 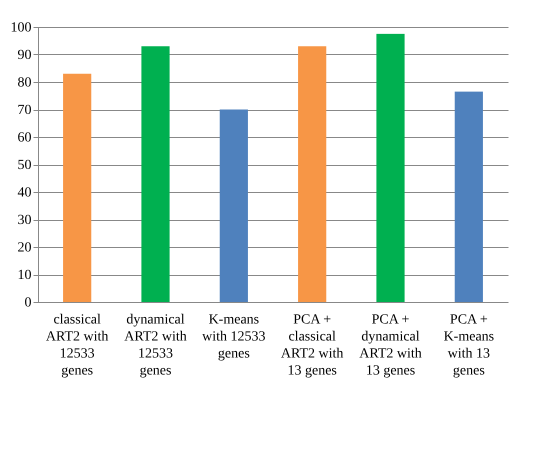 What do you see at coordinates (234, 337) in the screenshot?
I see `x-tick-label: K-means with 12533 genes` at bounding box center [234, 337].